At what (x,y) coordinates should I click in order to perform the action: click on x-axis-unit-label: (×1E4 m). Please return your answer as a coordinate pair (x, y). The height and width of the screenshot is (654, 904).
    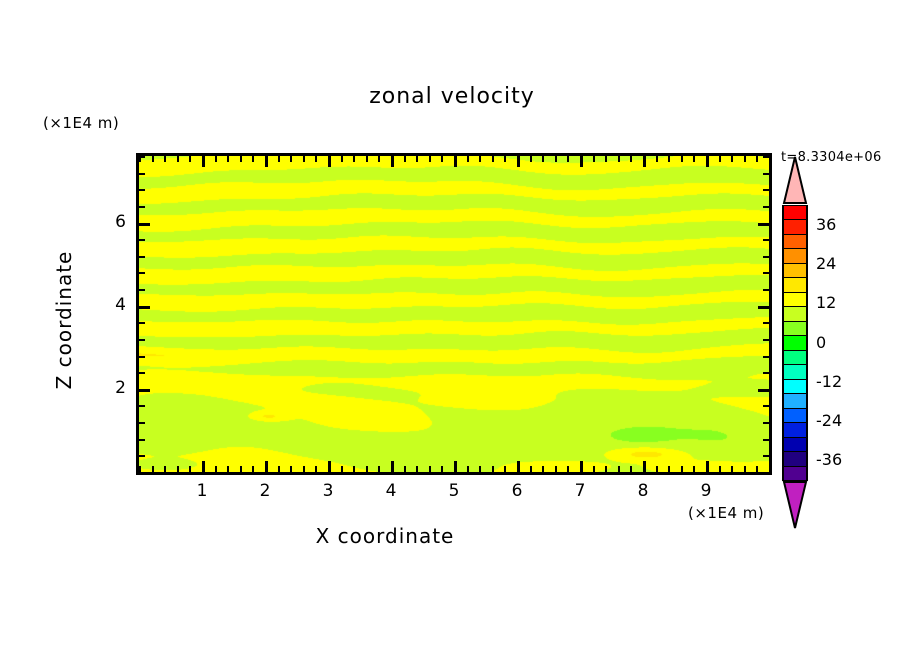
    Looking at the image, I should click on (726, 513).